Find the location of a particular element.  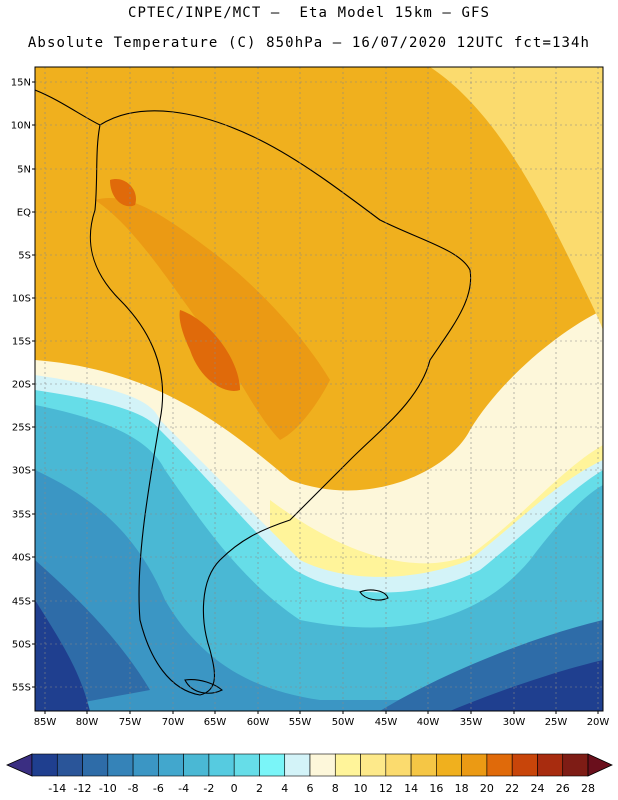

colorbar-label: -2 is located at coordinates (208, 788).